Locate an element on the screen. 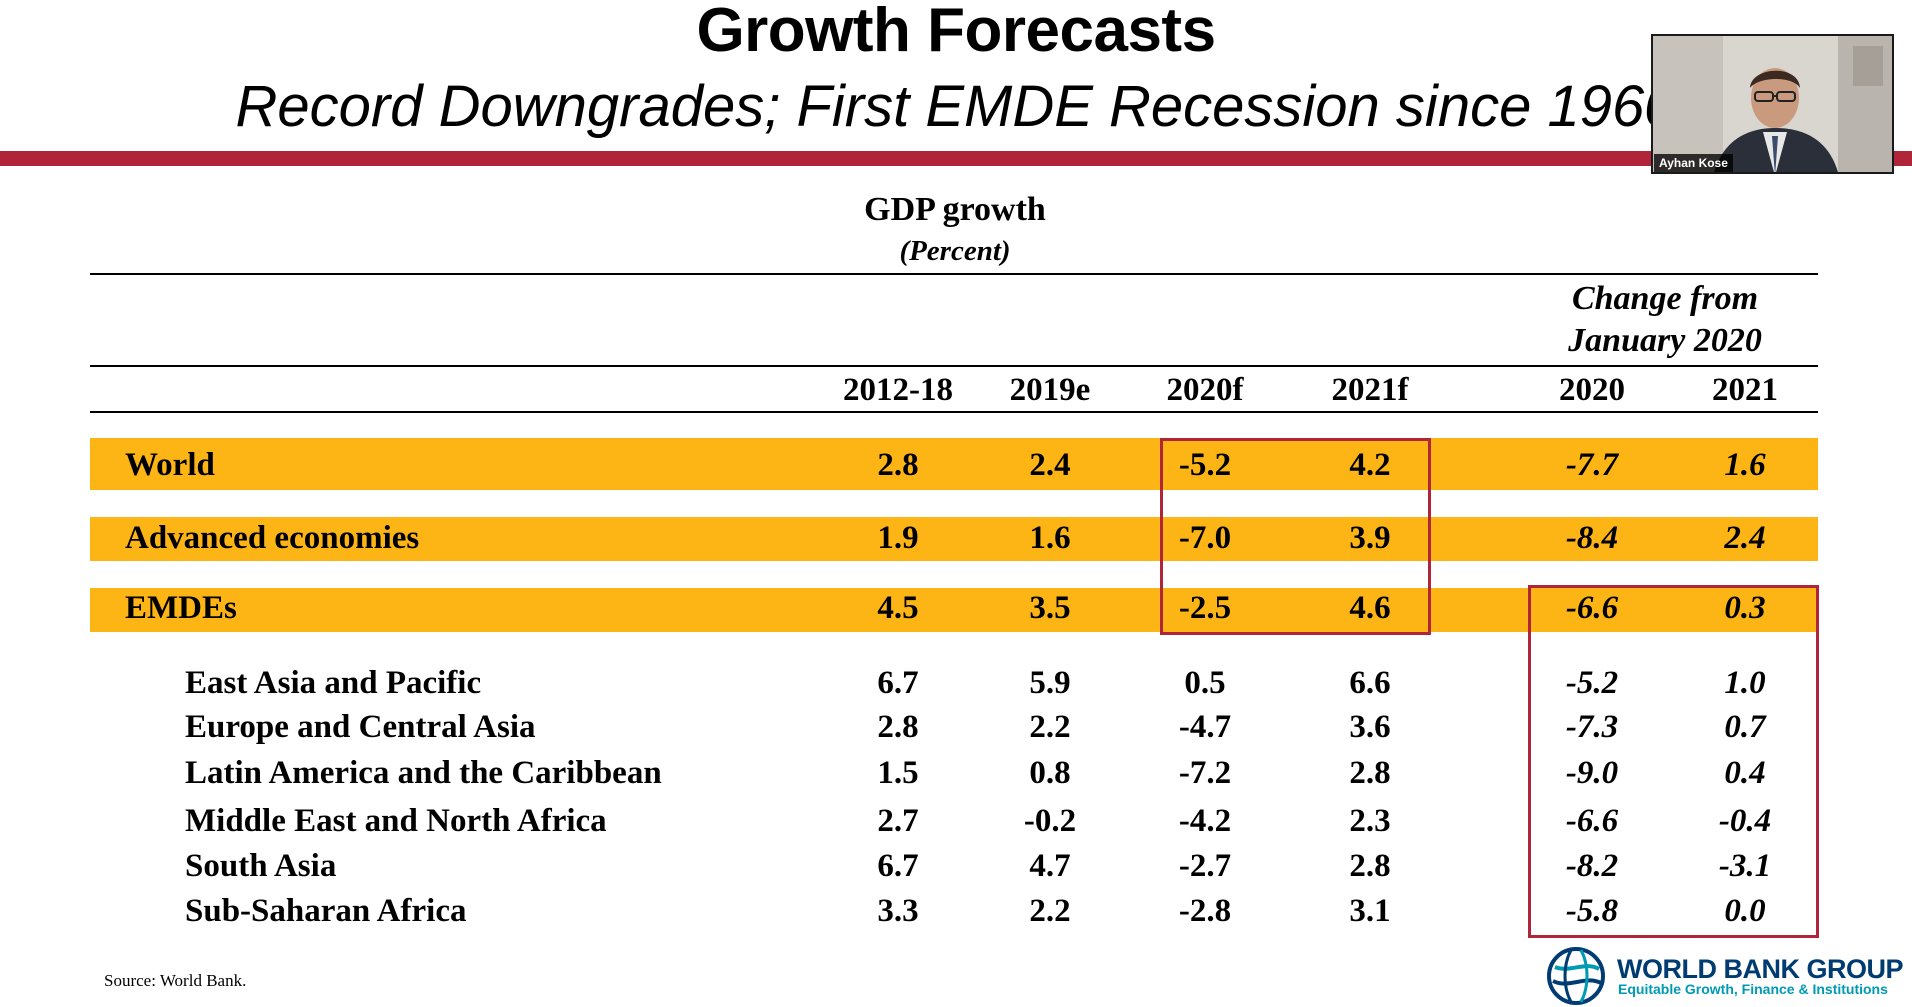 This screenshot has width=1912, height=1007. cell-change-2021: 1.0 is located at coordinates (1745, 683).